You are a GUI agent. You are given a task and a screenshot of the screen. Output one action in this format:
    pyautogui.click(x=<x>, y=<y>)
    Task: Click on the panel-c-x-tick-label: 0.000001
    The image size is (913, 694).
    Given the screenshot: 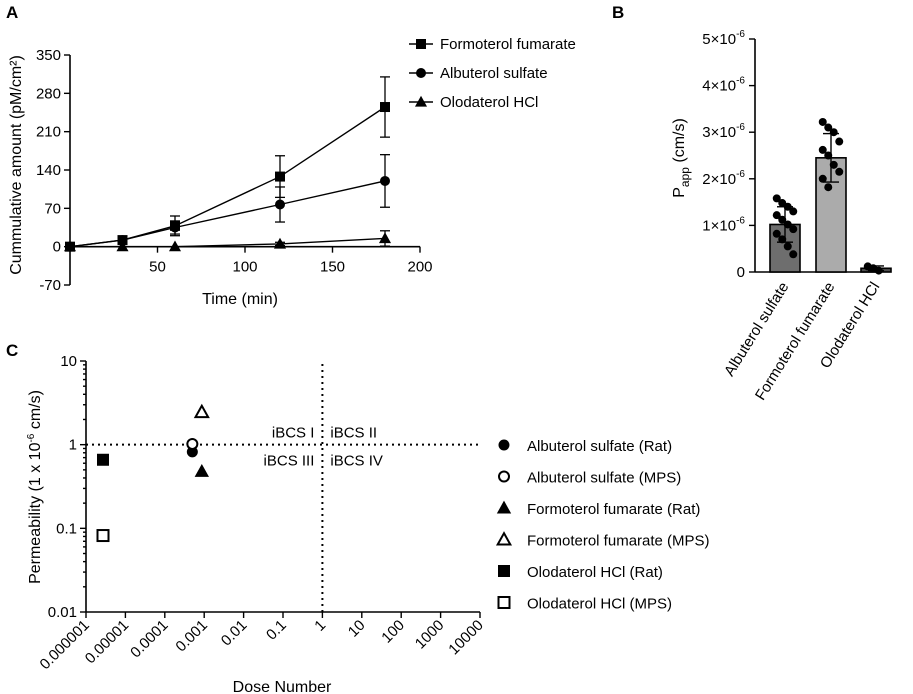 What is the action you would take?
    pyautogui.click(x=65, y=645)
    